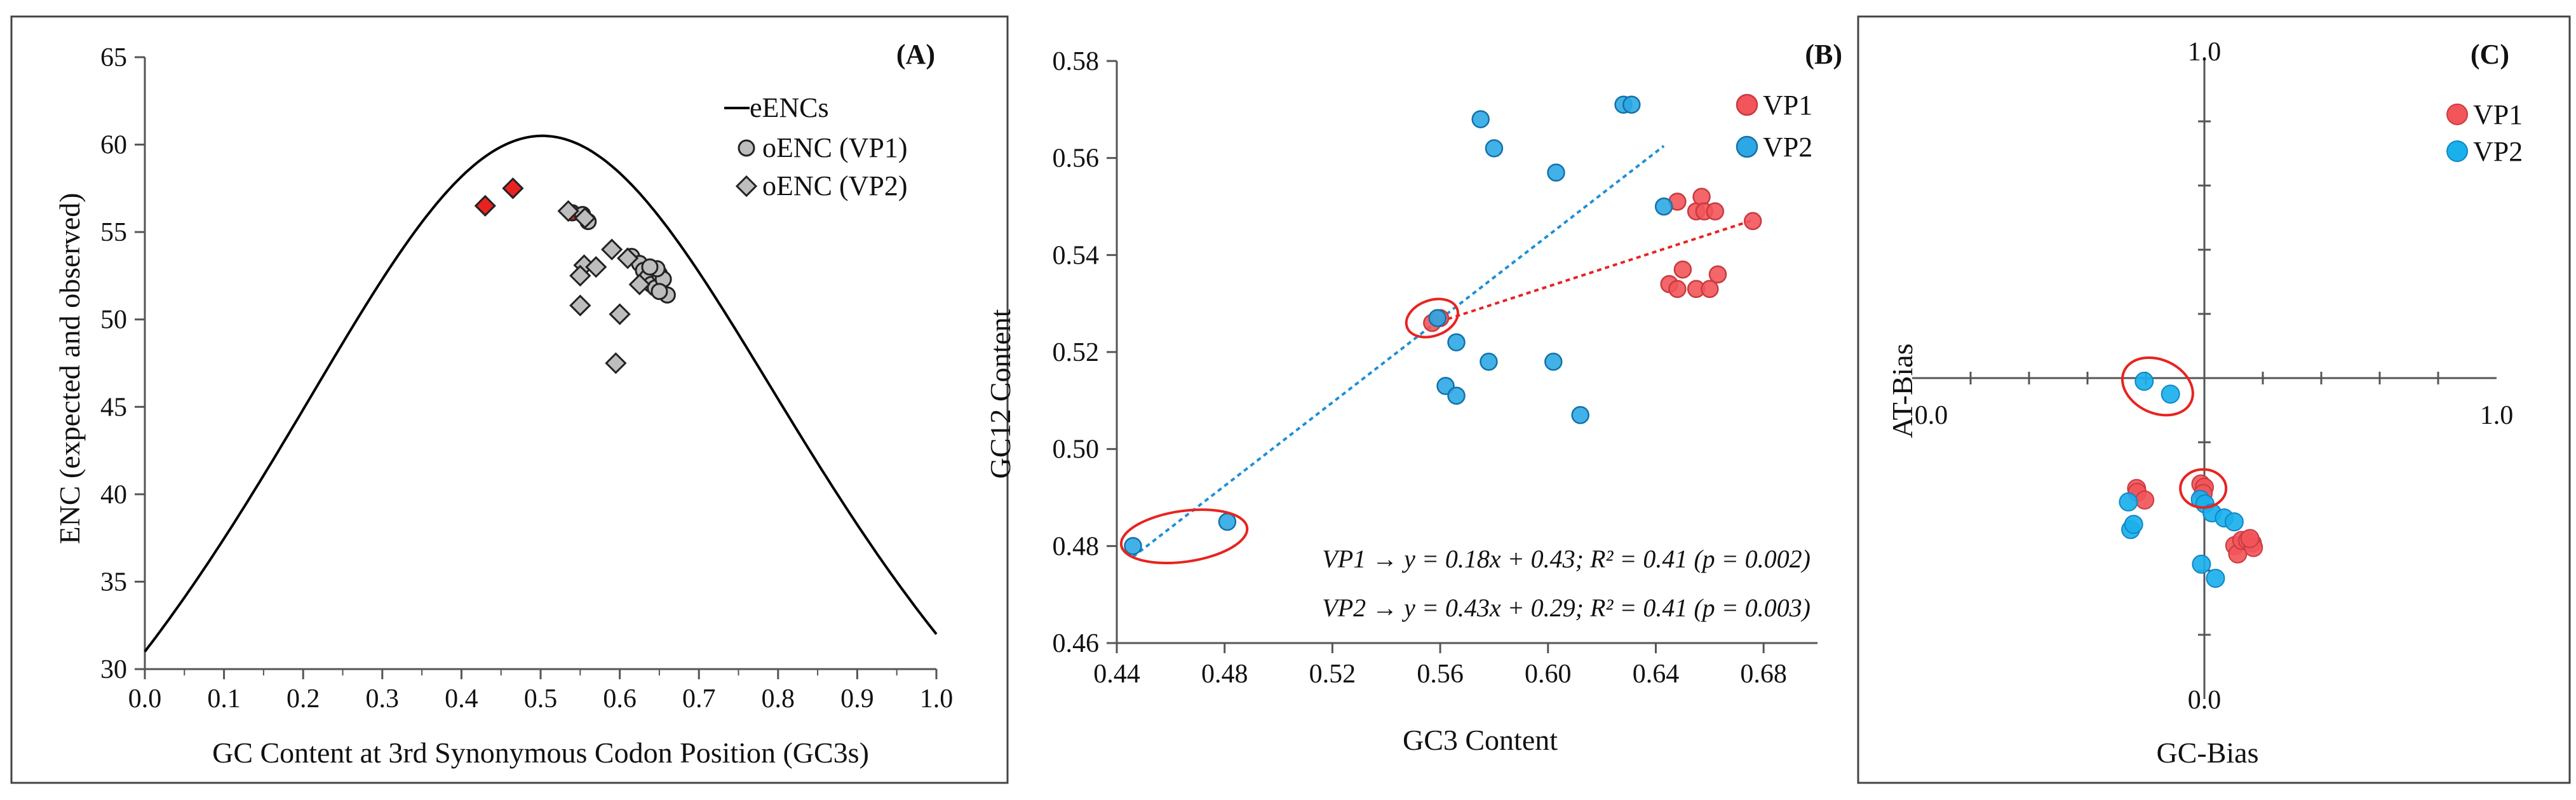  What do you see at coordinates (113, 582) in the screenshot?
I see `y-tick-label: 35` at bounding box center [113, 582].